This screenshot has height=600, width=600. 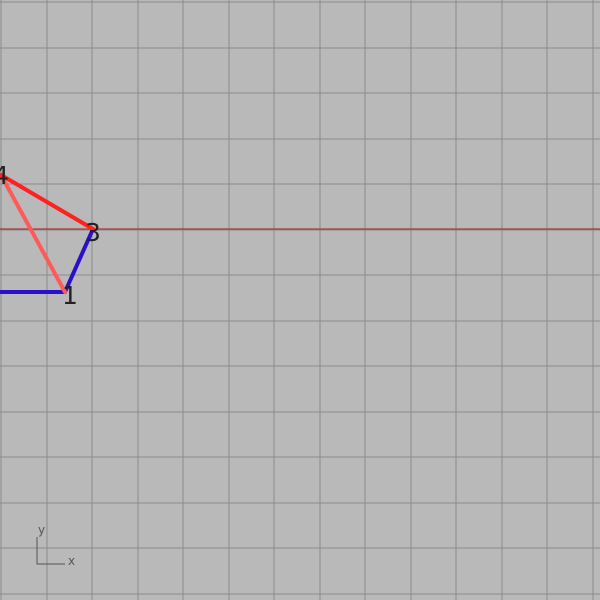 I want to click on axis-y-label: y, so click(x=41, y=530).